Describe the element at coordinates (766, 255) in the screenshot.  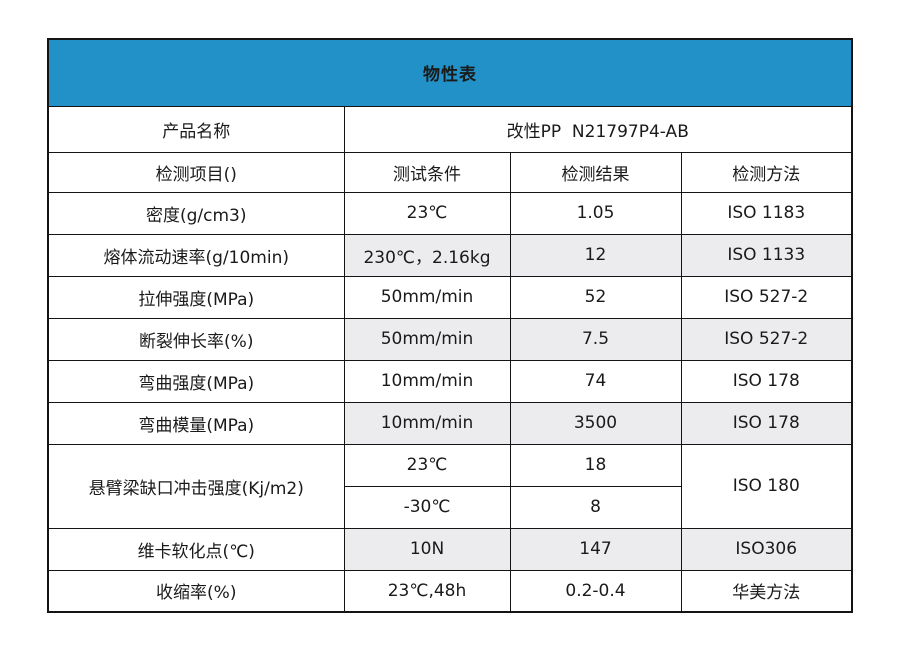
I see `cell-method: ISO 1133` at that location.